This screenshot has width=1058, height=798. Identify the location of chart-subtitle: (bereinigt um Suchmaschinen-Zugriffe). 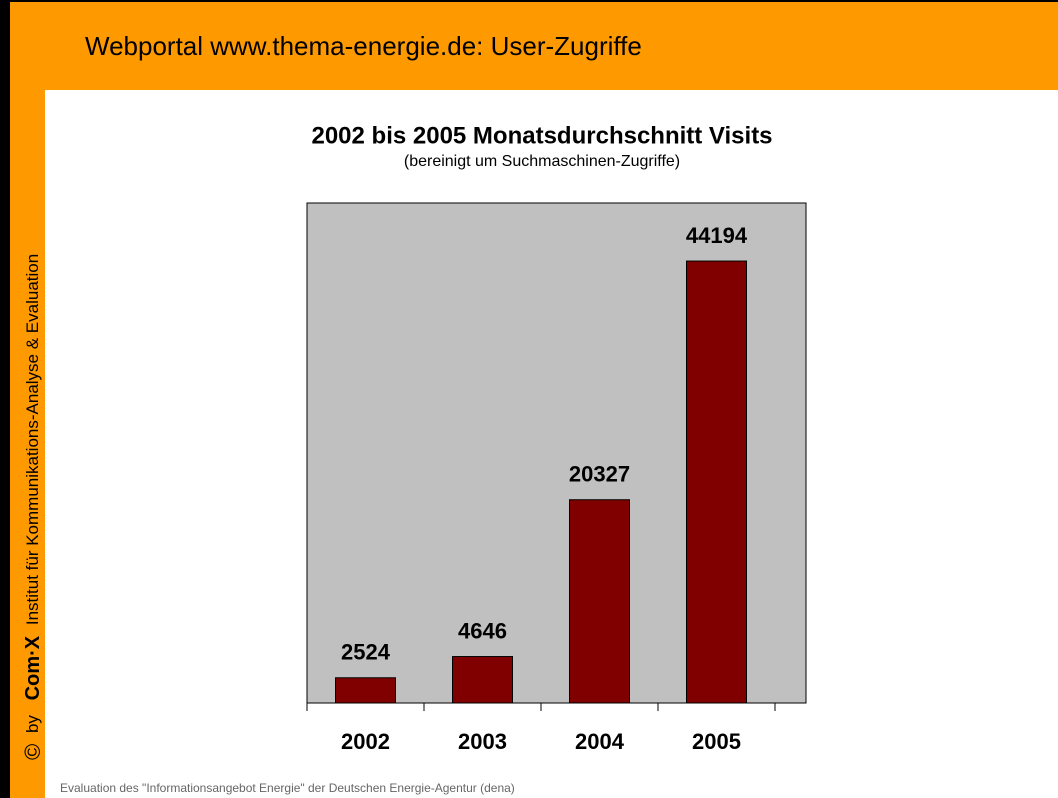
(542, 161).